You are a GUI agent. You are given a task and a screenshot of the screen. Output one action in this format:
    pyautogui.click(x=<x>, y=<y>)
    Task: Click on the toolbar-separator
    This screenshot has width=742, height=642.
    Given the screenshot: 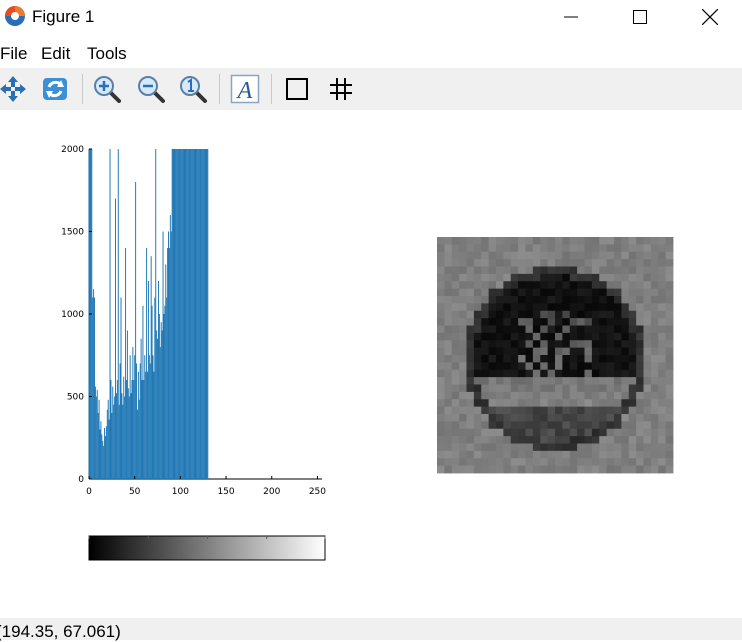 What is the action you would take?
    pyautogui.click(x=271, y=89)
    